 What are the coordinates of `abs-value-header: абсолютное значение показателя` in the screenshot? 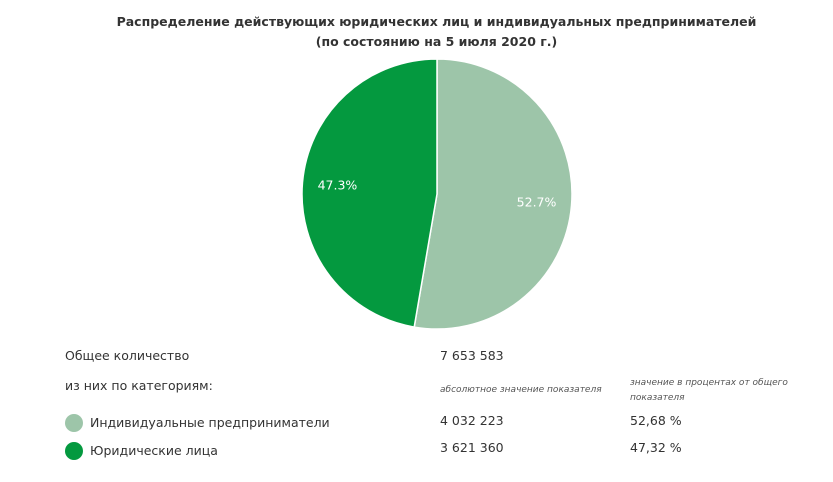 It's located at (521, 390).